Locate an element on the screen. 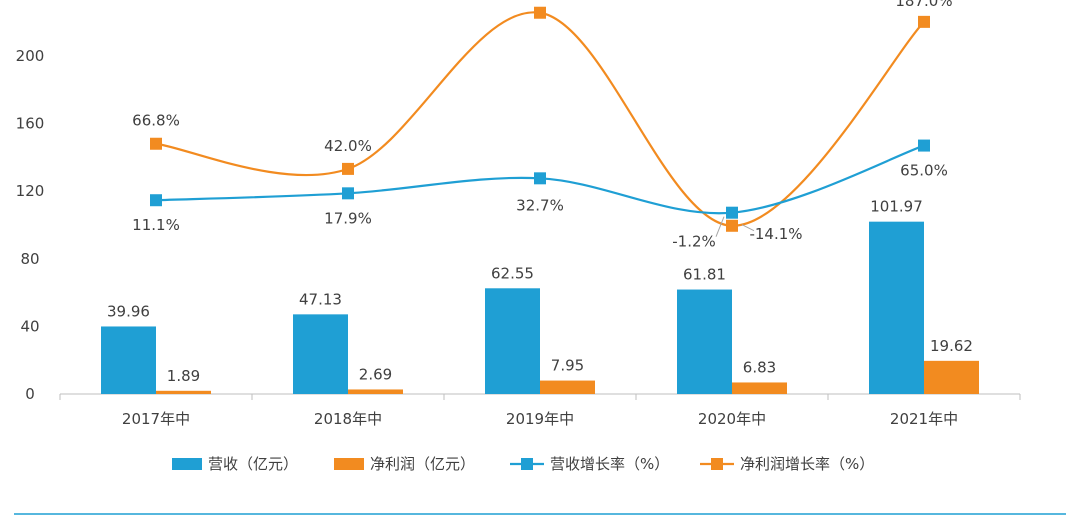 The width and height of the screenshot is (1080, 517). y-tick-label: 40 is located at coordinates (29, 326).